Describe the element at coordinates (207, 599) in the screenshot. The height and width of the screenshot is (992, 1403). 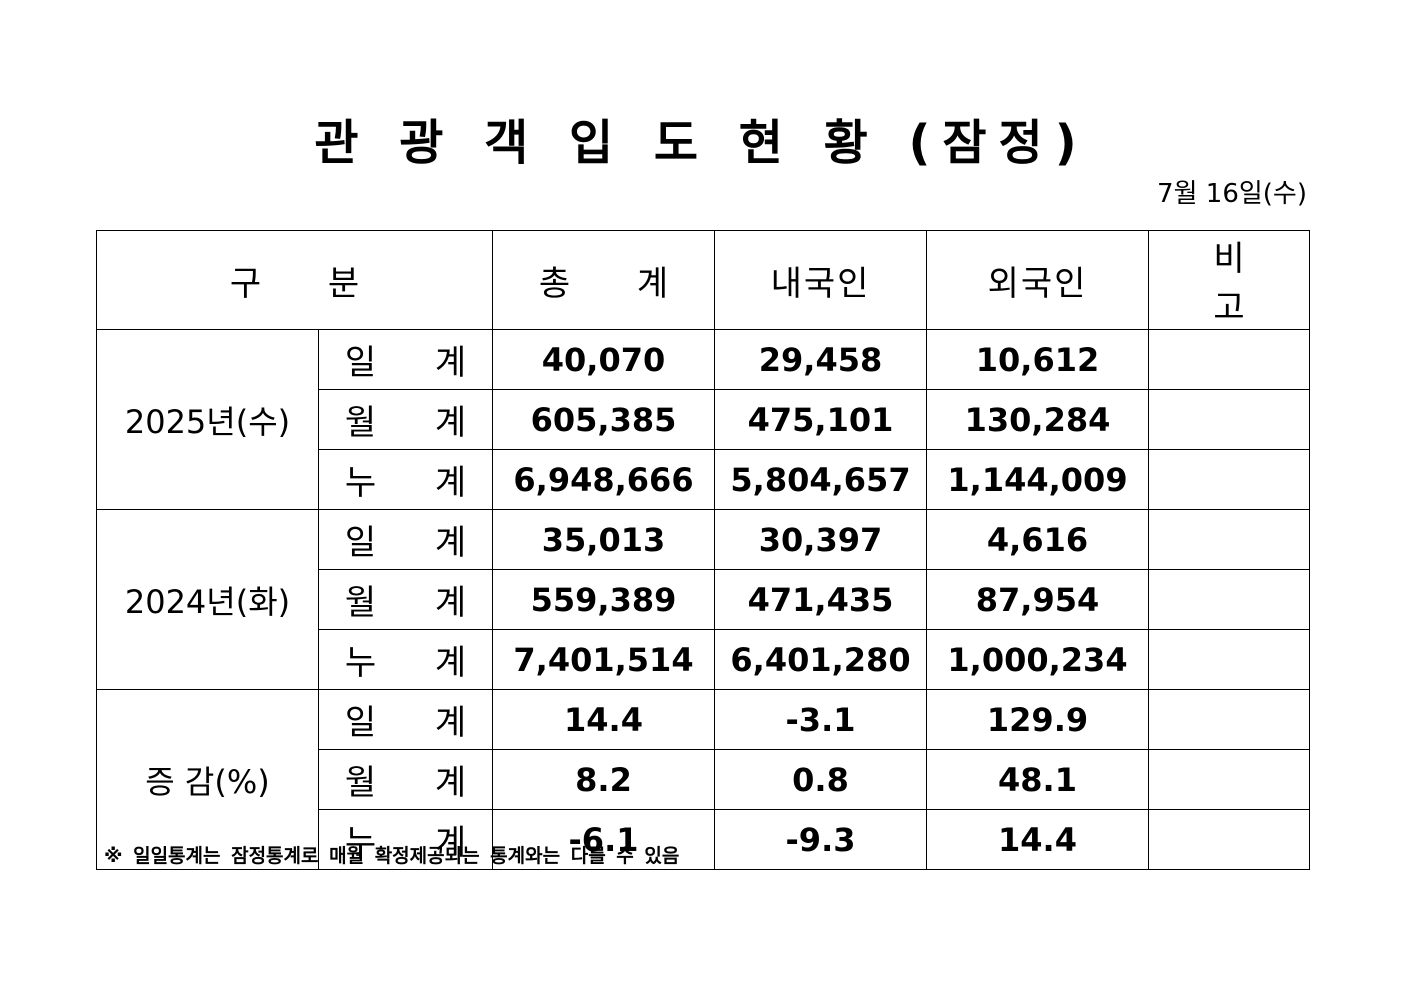
I see `group-label-2024: 2024년(화)` at that location.